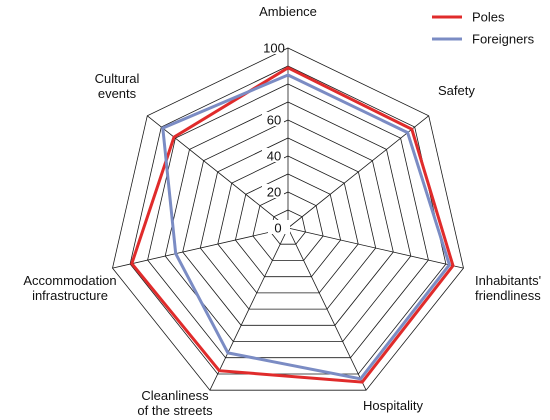 This screenshot has height=420, width=550. Describe the element at coordinates (508, 280) in the screenshot. I see `axis-label: Inhabitants'` at that location.